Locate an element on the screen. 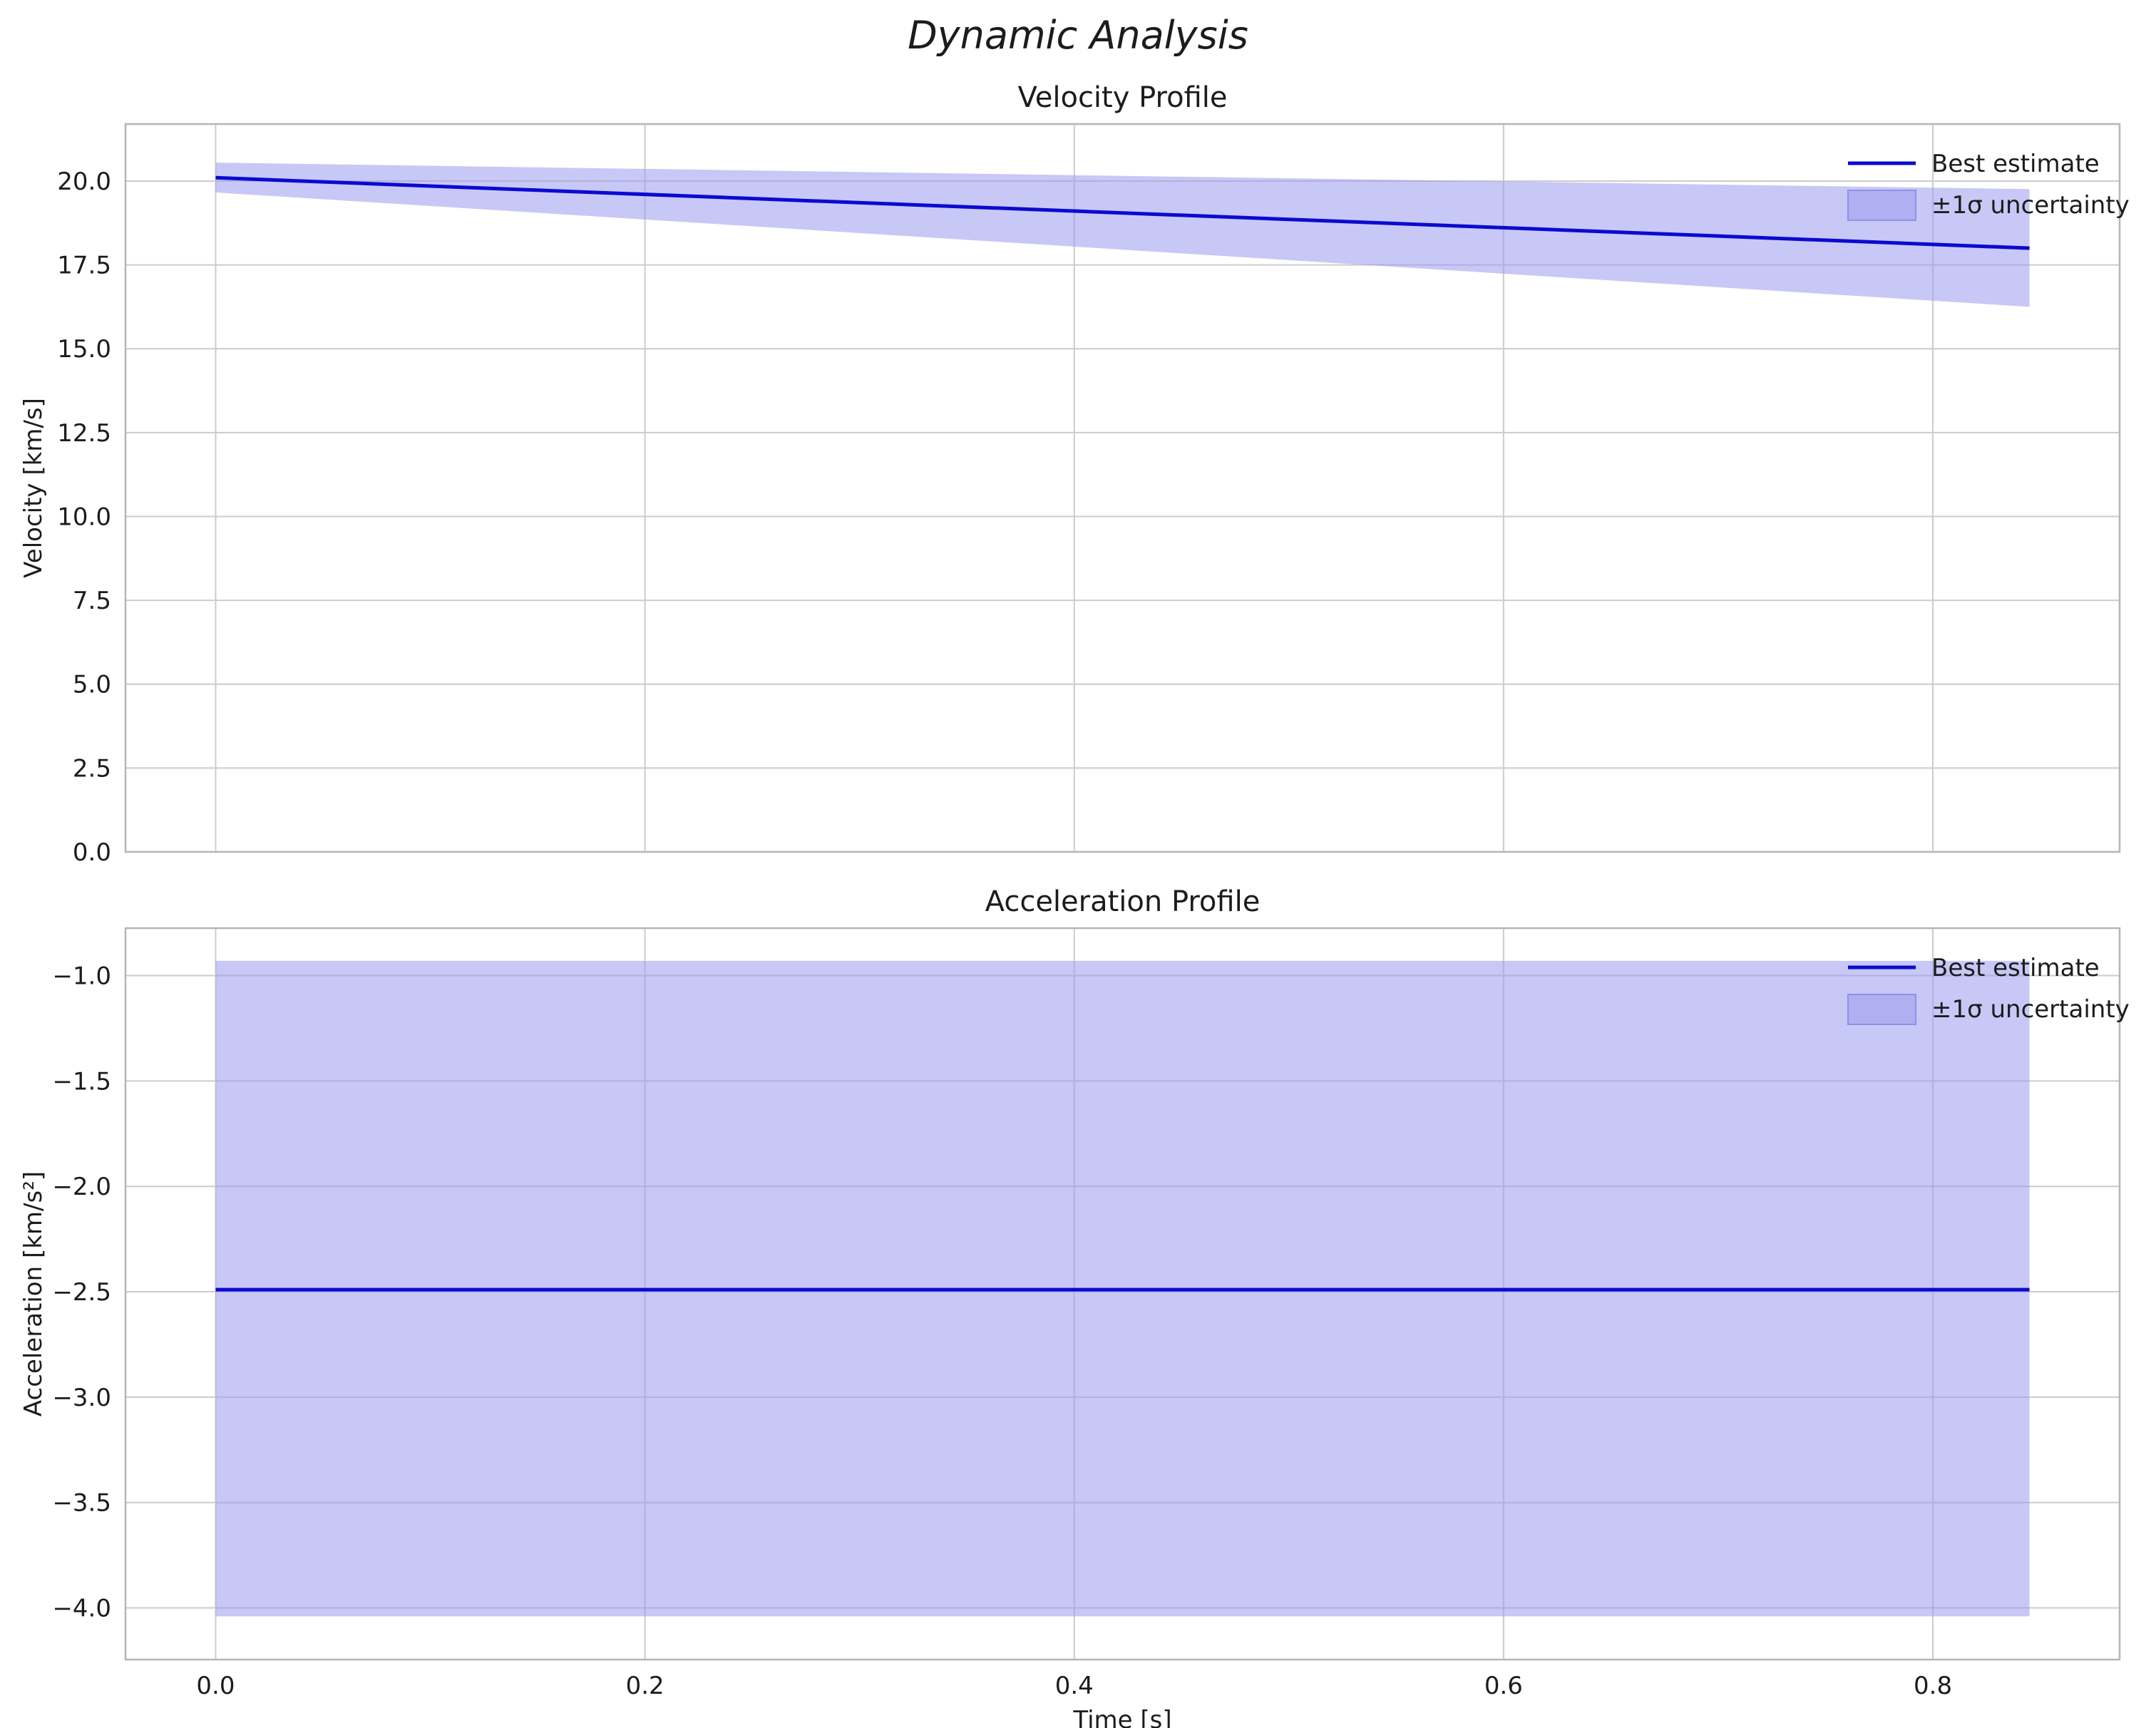 This screenshot has height=1728, width=2156. best-estimate-line is located at coordinates (1122, 212).